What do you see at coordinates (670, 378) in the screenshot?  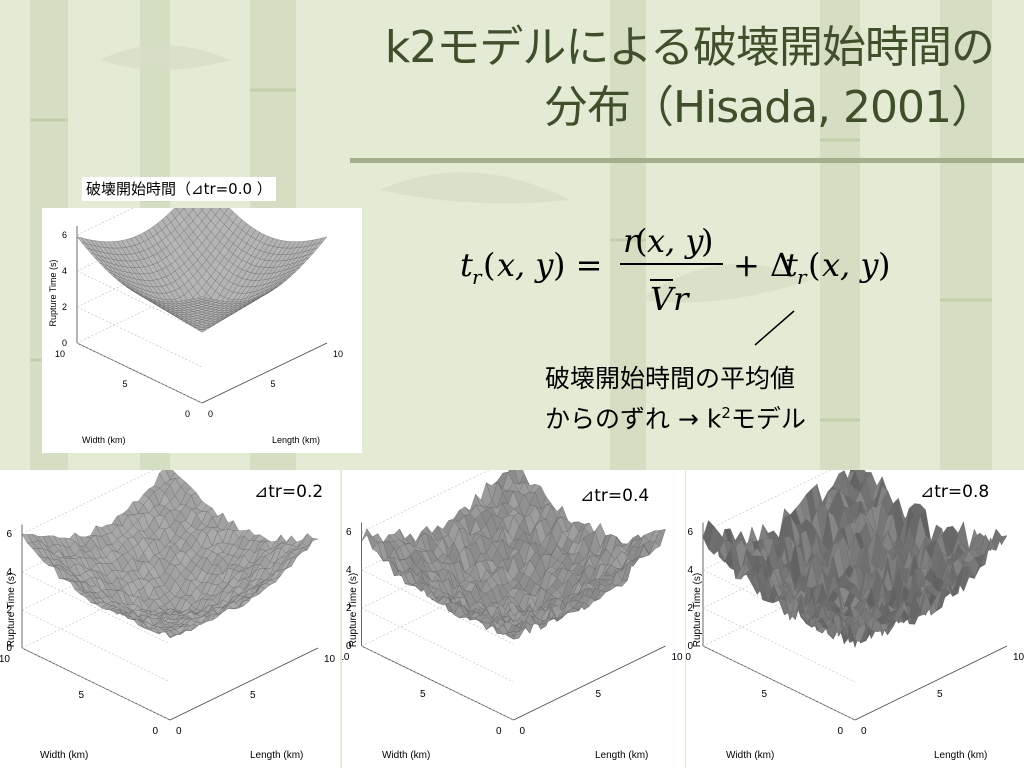 I see `annotation-line-1: 破壊開始時間の平均値` at bounding box center [670, 378].